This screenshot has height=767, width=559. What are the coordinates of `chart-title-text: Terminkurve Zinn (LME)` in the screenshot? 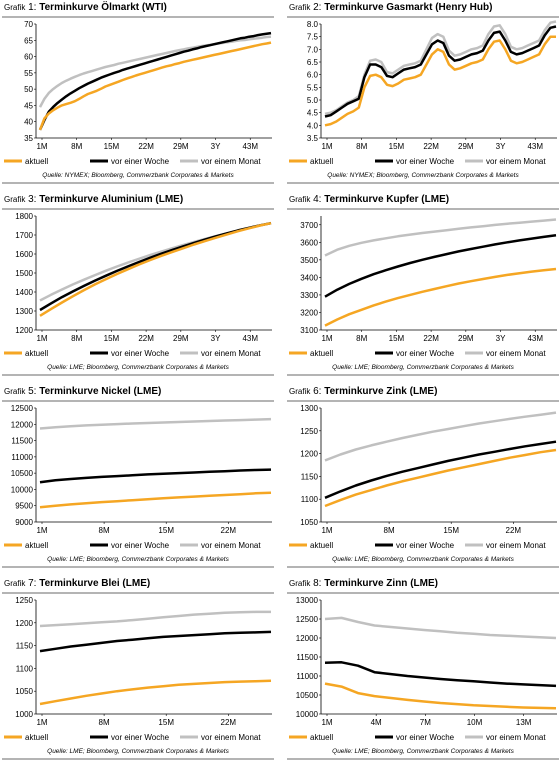 It's located at (381, 583).